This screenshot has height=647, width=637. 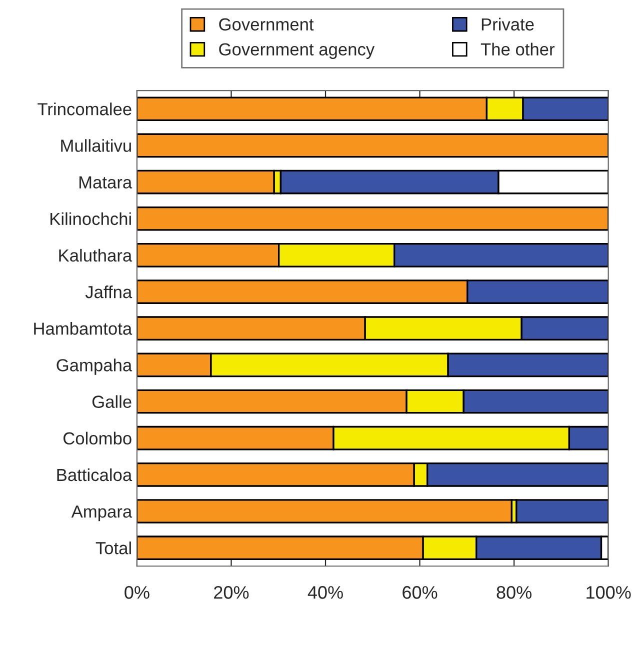 What do you see at coordinates (98, 438) in the screenshot?
I see `y-tick-label: Colombo` at bounding box center [98, 438].